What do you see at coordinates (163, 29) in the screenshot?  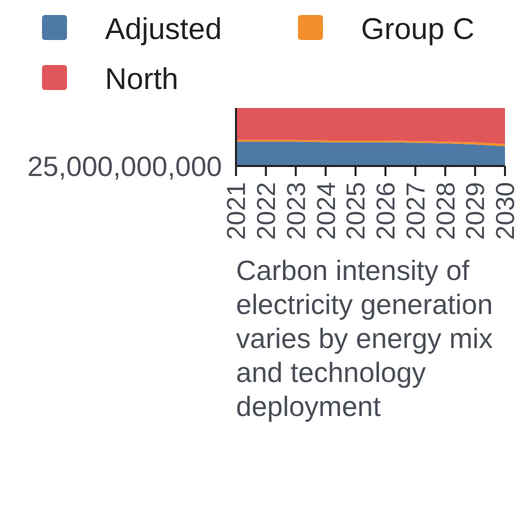 I see `legend-label: Adjusted` at bounding box center [163, 29].